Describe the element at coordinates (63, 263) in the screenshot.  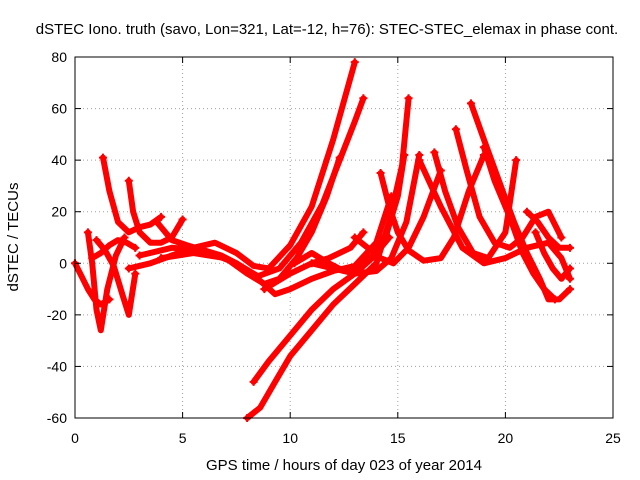
I see `y-tick-label: 0` at that location.